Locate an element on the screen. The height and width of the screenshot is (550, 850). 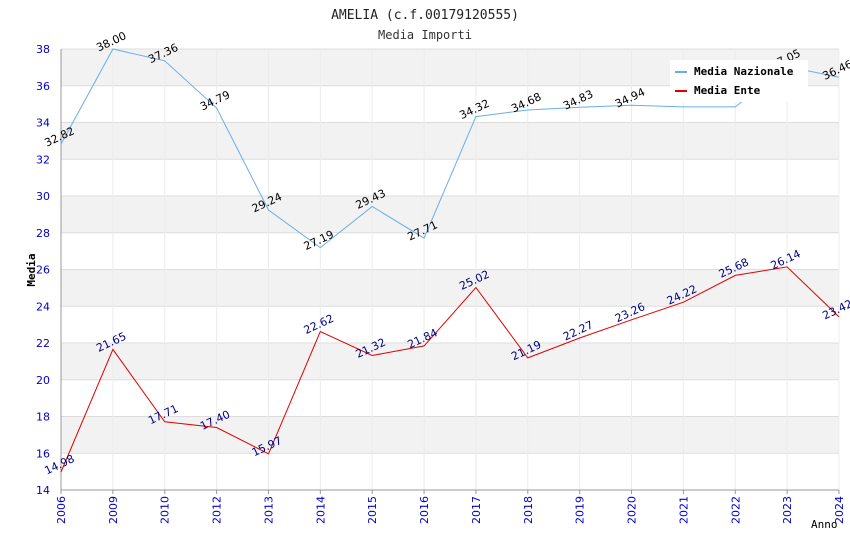
x-tick-label: 2020 is located at coordinates (632, 510).